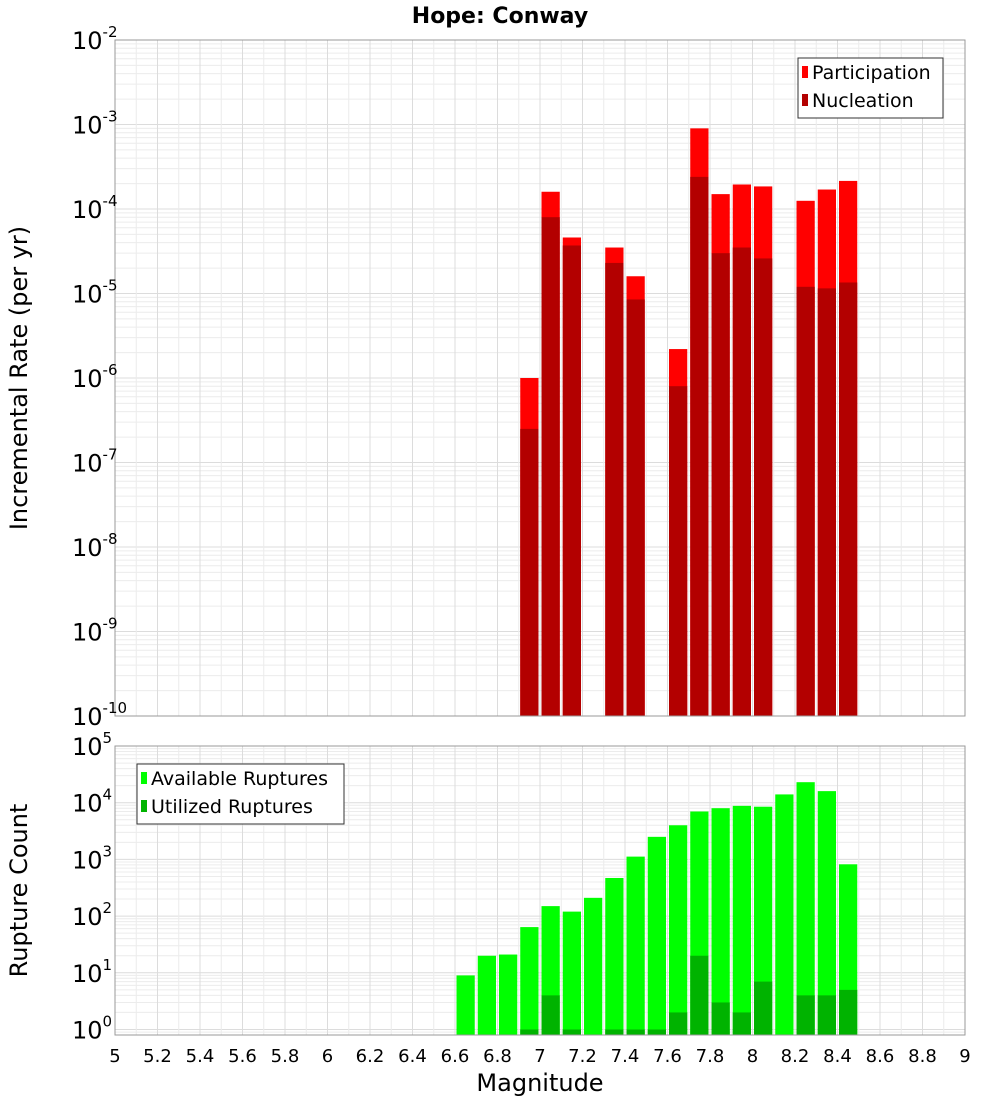 The image size is (1000, 1100). What do you see at coordinates (95, 377) in the screenshot?
I see `y-tick-label: 10⁻⁶` at bounding box center [95, 377].